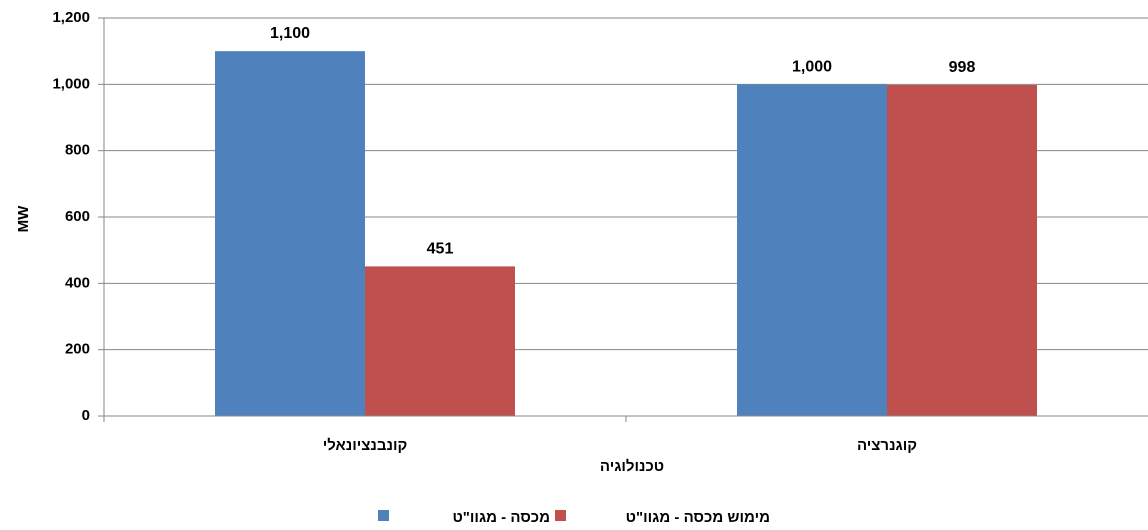  Describe the element at coordinates (887, 445) in the screenshot. I see `x-tick-label: קוגנרציה` at that location.